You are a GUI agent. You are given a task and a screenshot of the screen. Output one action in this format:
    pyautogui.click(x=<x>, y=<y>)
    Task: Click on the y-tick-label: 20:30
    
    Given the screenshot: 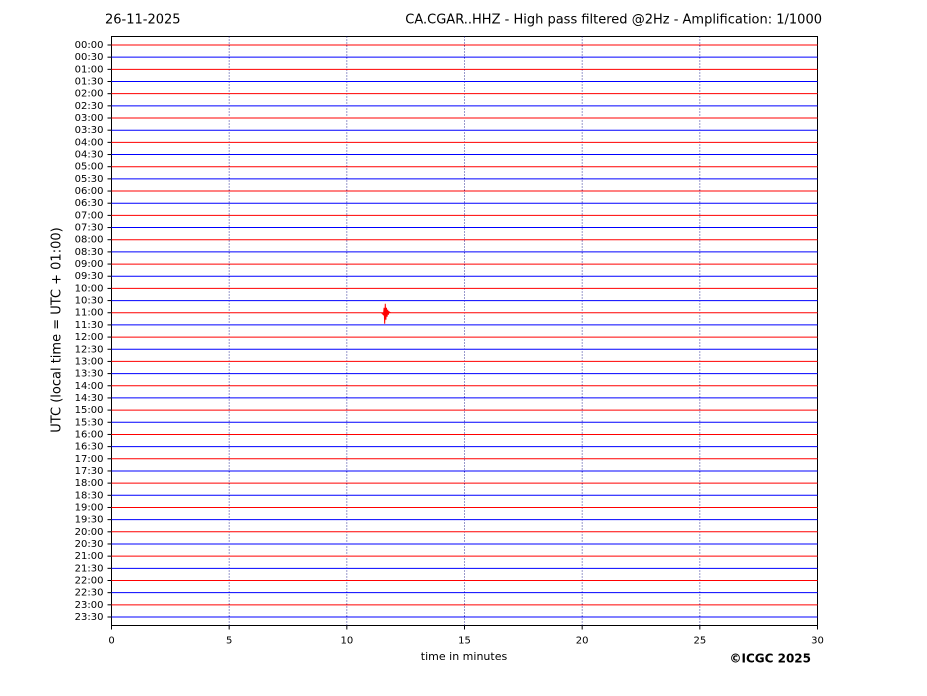 What is the action you would take?
    pyautogui.click(x=89, y=544)
    